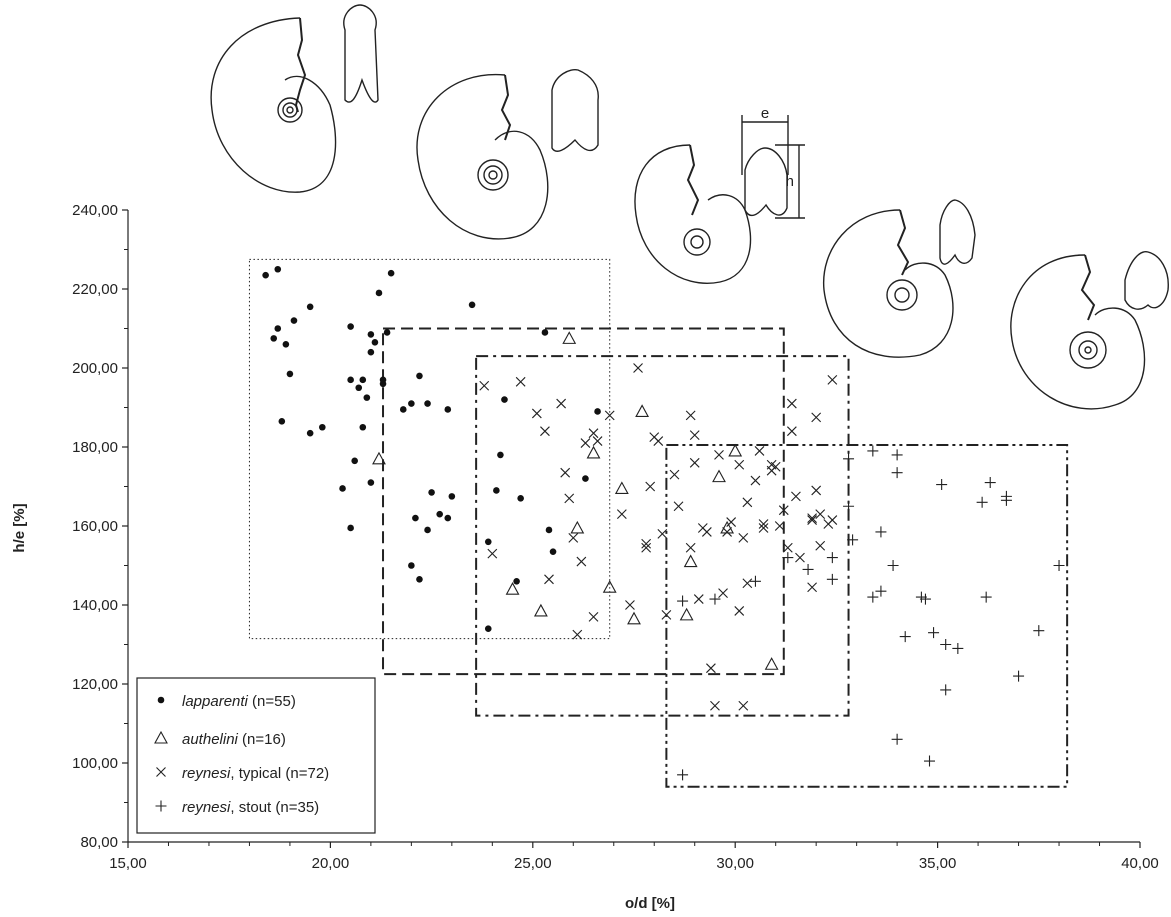 This screenshot has height=917, width=1171. What do you see at coordinates (256, 755) in the screenshot?
I see `legend-box` at bounding box center [256, 755].